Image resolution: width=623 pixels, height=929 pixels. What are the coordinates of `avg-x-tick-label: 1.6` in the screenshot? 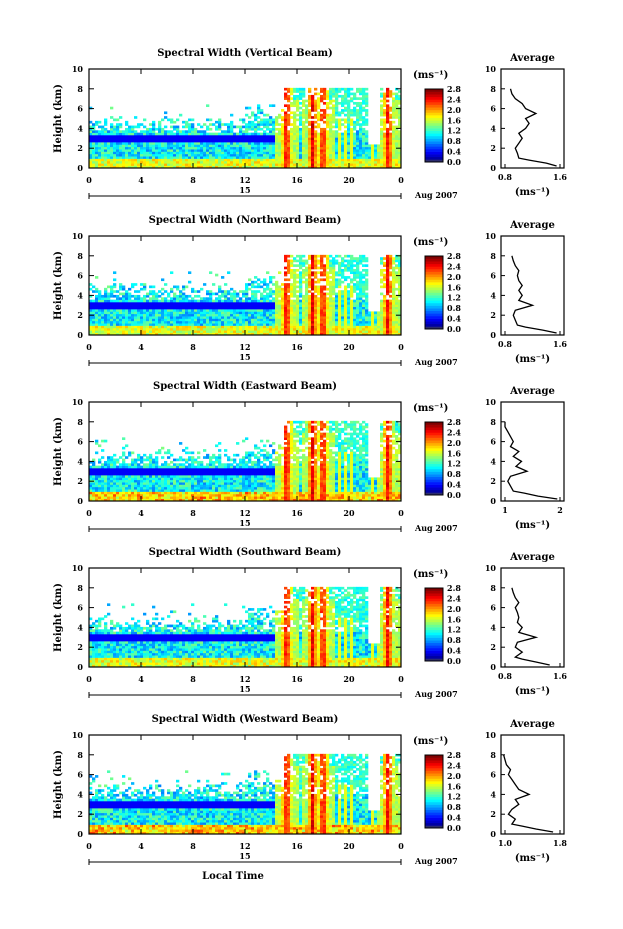 It's located at (560, 344).